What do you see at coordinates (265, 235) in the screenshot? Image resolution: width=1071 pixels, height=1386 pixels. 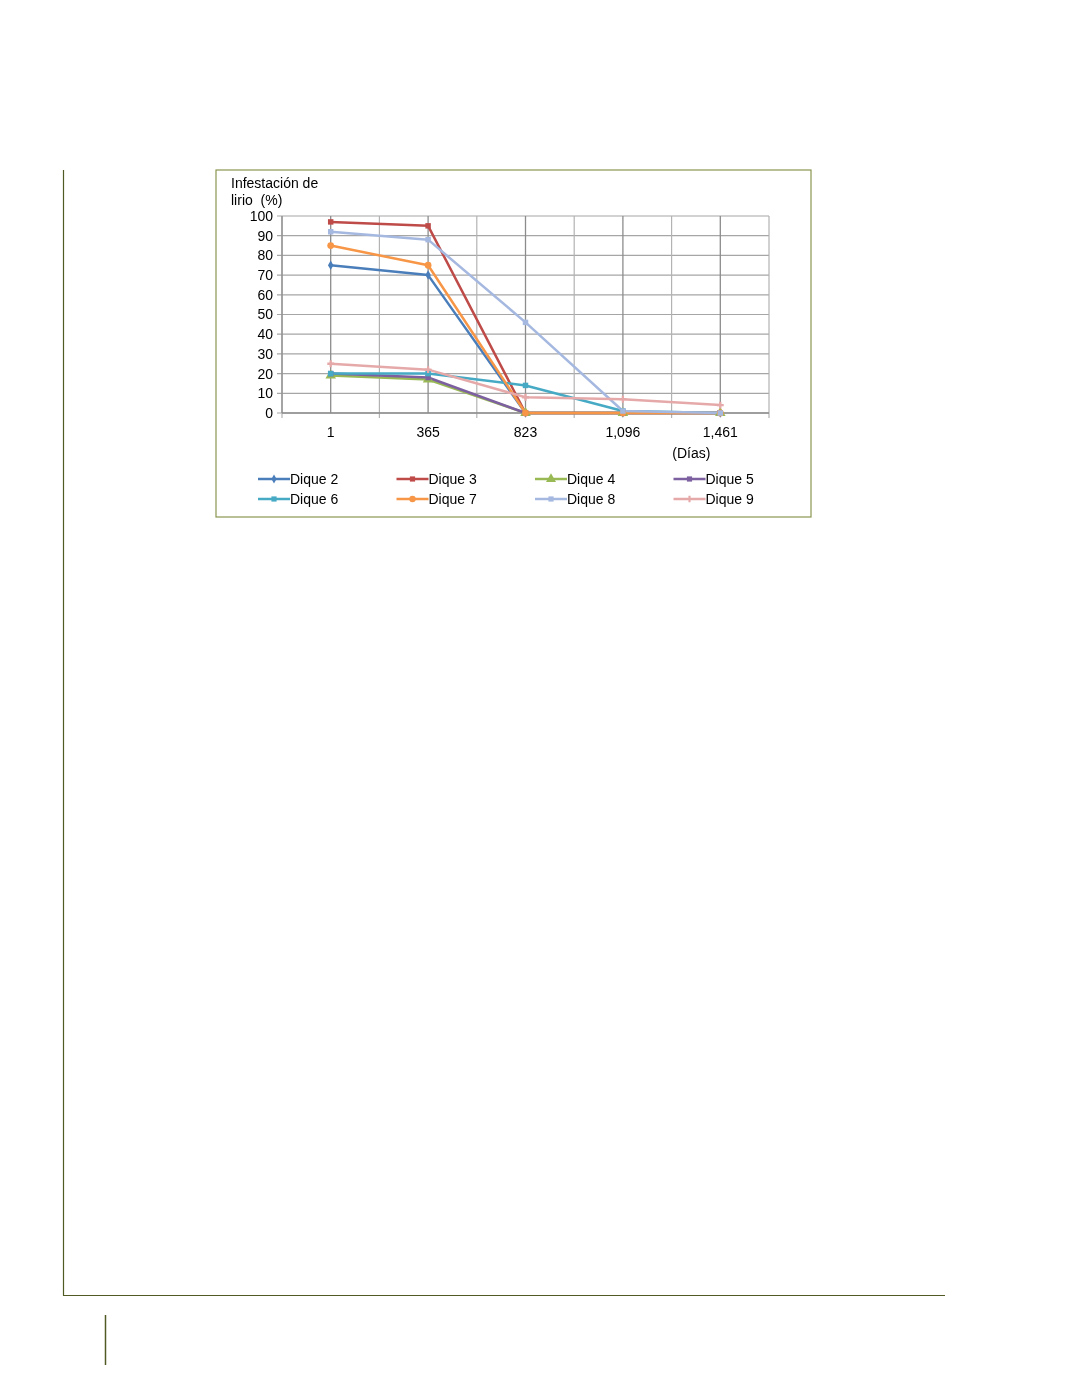 I see `y-tick-label: 90` at bounding box center [265, 235].